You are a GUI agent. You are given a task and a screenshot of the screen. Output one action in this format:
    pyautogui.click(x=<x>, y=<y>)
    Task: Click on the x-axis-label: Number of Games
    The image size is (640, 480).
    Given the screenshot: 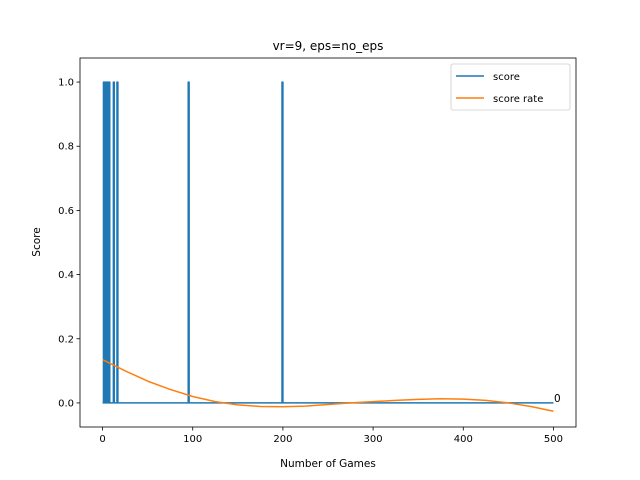 What is the action you would take?
    pyautogui.click(x=328, y=464)
    